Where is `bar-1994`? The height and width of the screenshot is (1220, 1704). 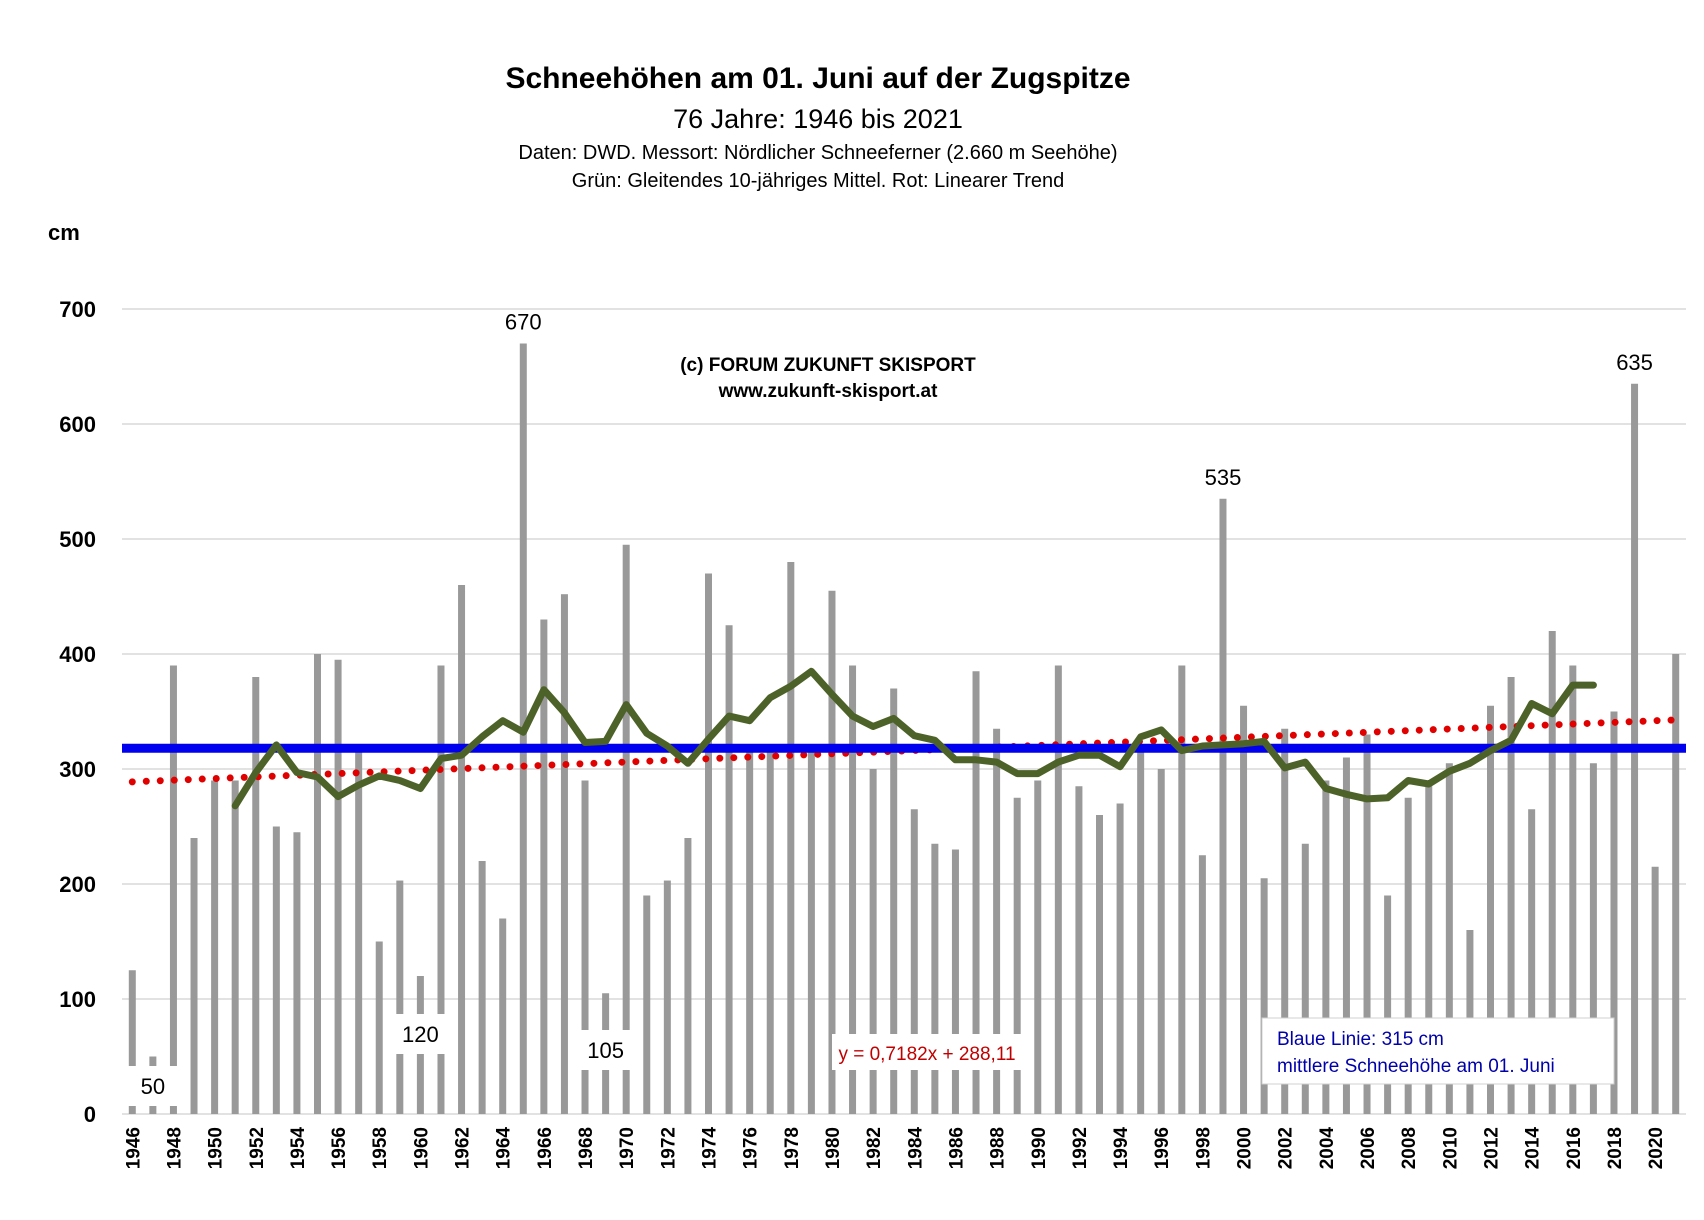 bar-1994 is located at coordinates (1120, 958).